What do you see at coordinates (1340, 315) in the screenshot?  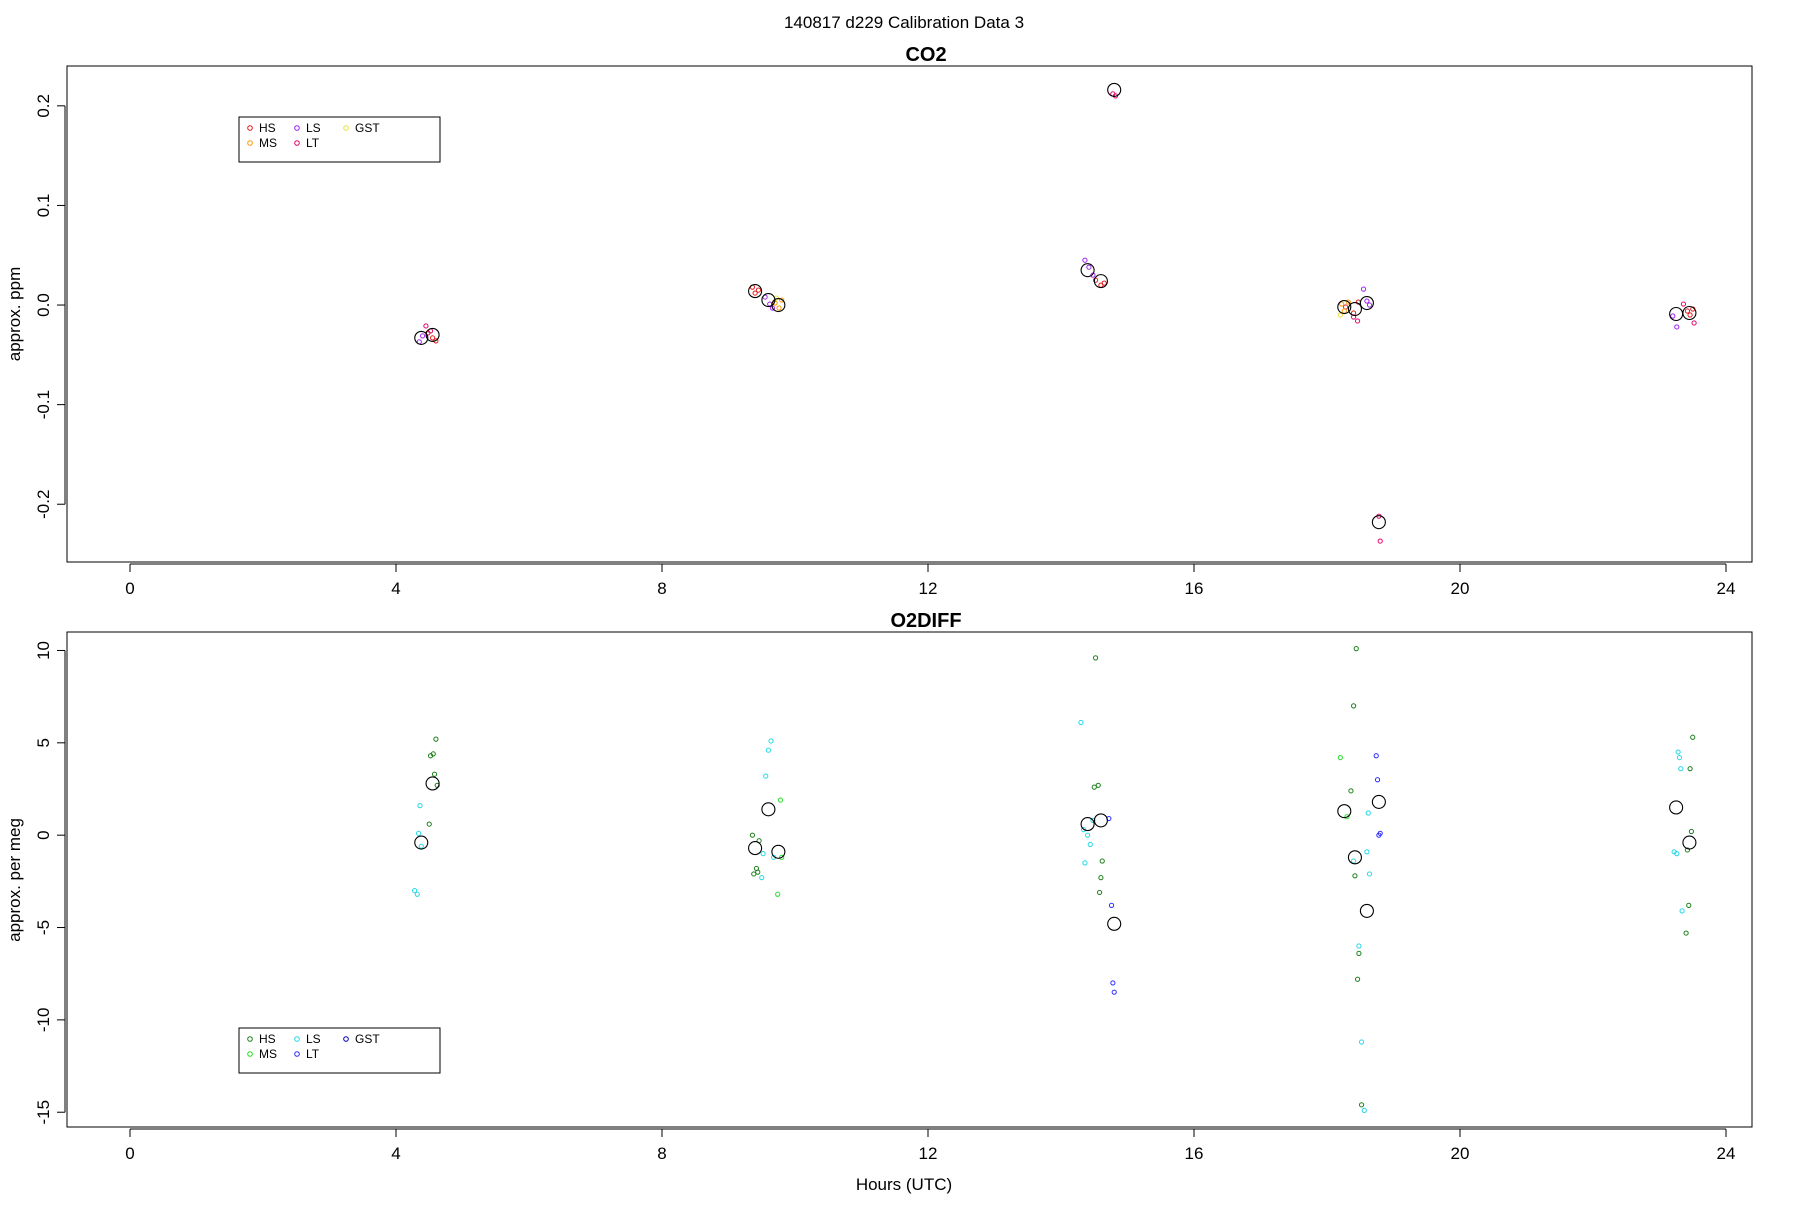 I see `point-gst` at bounding box center [1340, 315].